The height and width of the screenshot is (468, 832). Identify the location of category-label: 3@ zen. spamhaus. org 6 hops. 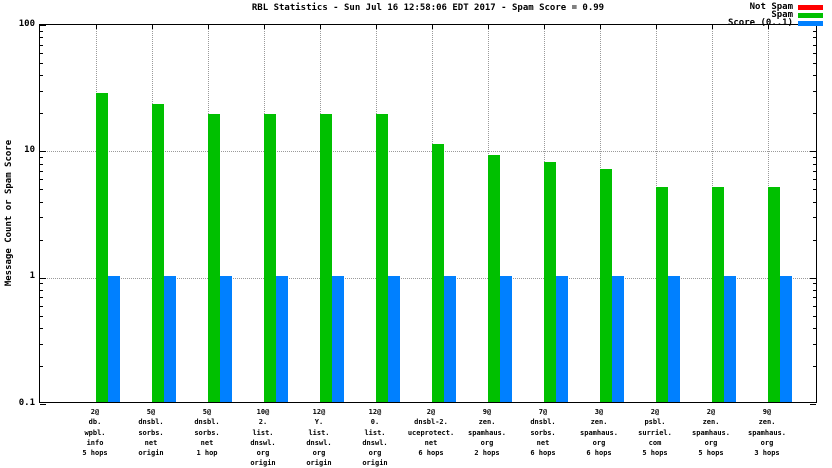
(599, 433).